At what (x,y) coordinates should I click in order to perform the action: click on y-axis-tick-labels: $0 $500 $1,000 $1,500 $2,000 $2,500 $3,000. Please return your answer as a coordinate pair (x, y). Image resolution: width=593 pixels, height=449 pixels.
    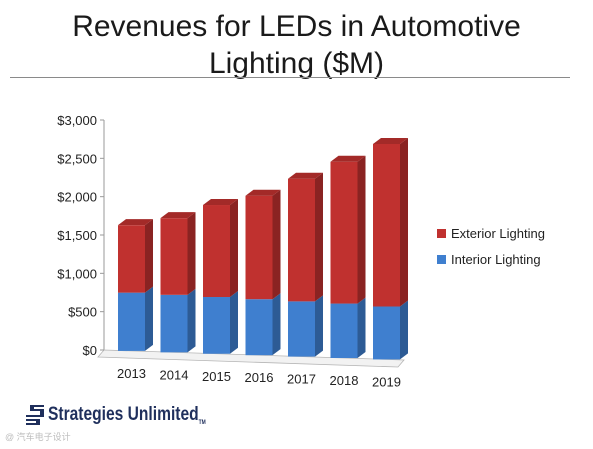
    Looking at the image, I should click on (77, 235).